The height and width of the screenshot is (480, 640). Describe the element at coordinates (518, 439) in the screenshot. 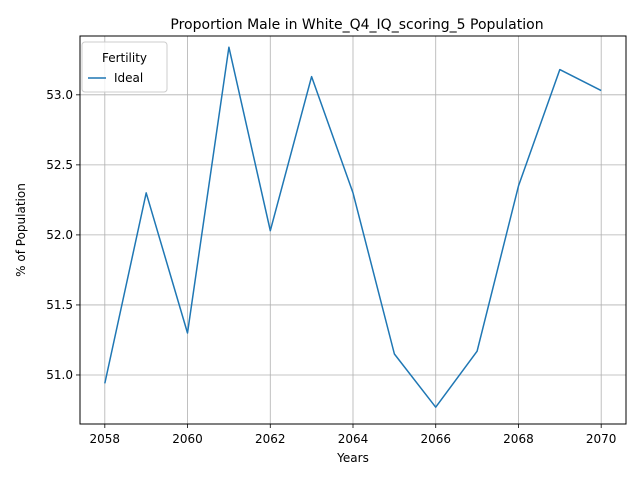

I see `x-tick-label: 2068` at that location.